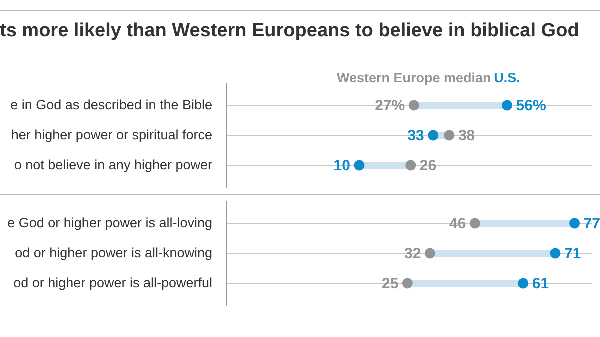 The image size is (600, 337). What do you see at coordinates (457, 224) in the screenshot?
I see `data-label: 46` at bounding box center [457, 224].